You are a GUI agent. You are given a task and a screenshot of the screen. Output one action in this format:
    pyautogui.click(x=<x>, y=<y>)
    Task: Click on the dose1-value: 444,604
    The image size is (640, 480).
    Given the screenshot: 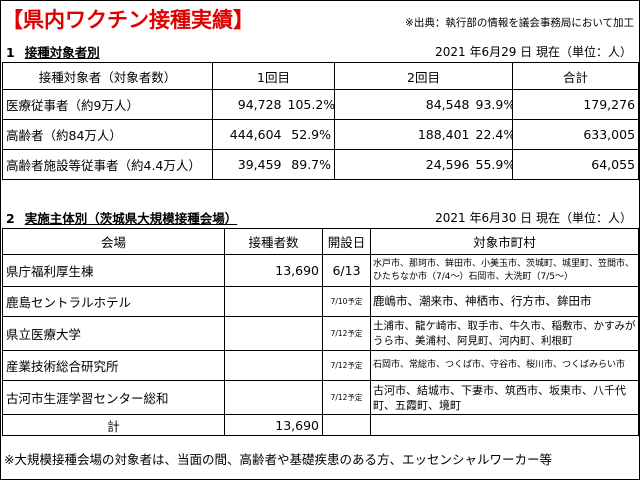 What is the action you would take?
    pyautogui.click(x=248, y=134)
    